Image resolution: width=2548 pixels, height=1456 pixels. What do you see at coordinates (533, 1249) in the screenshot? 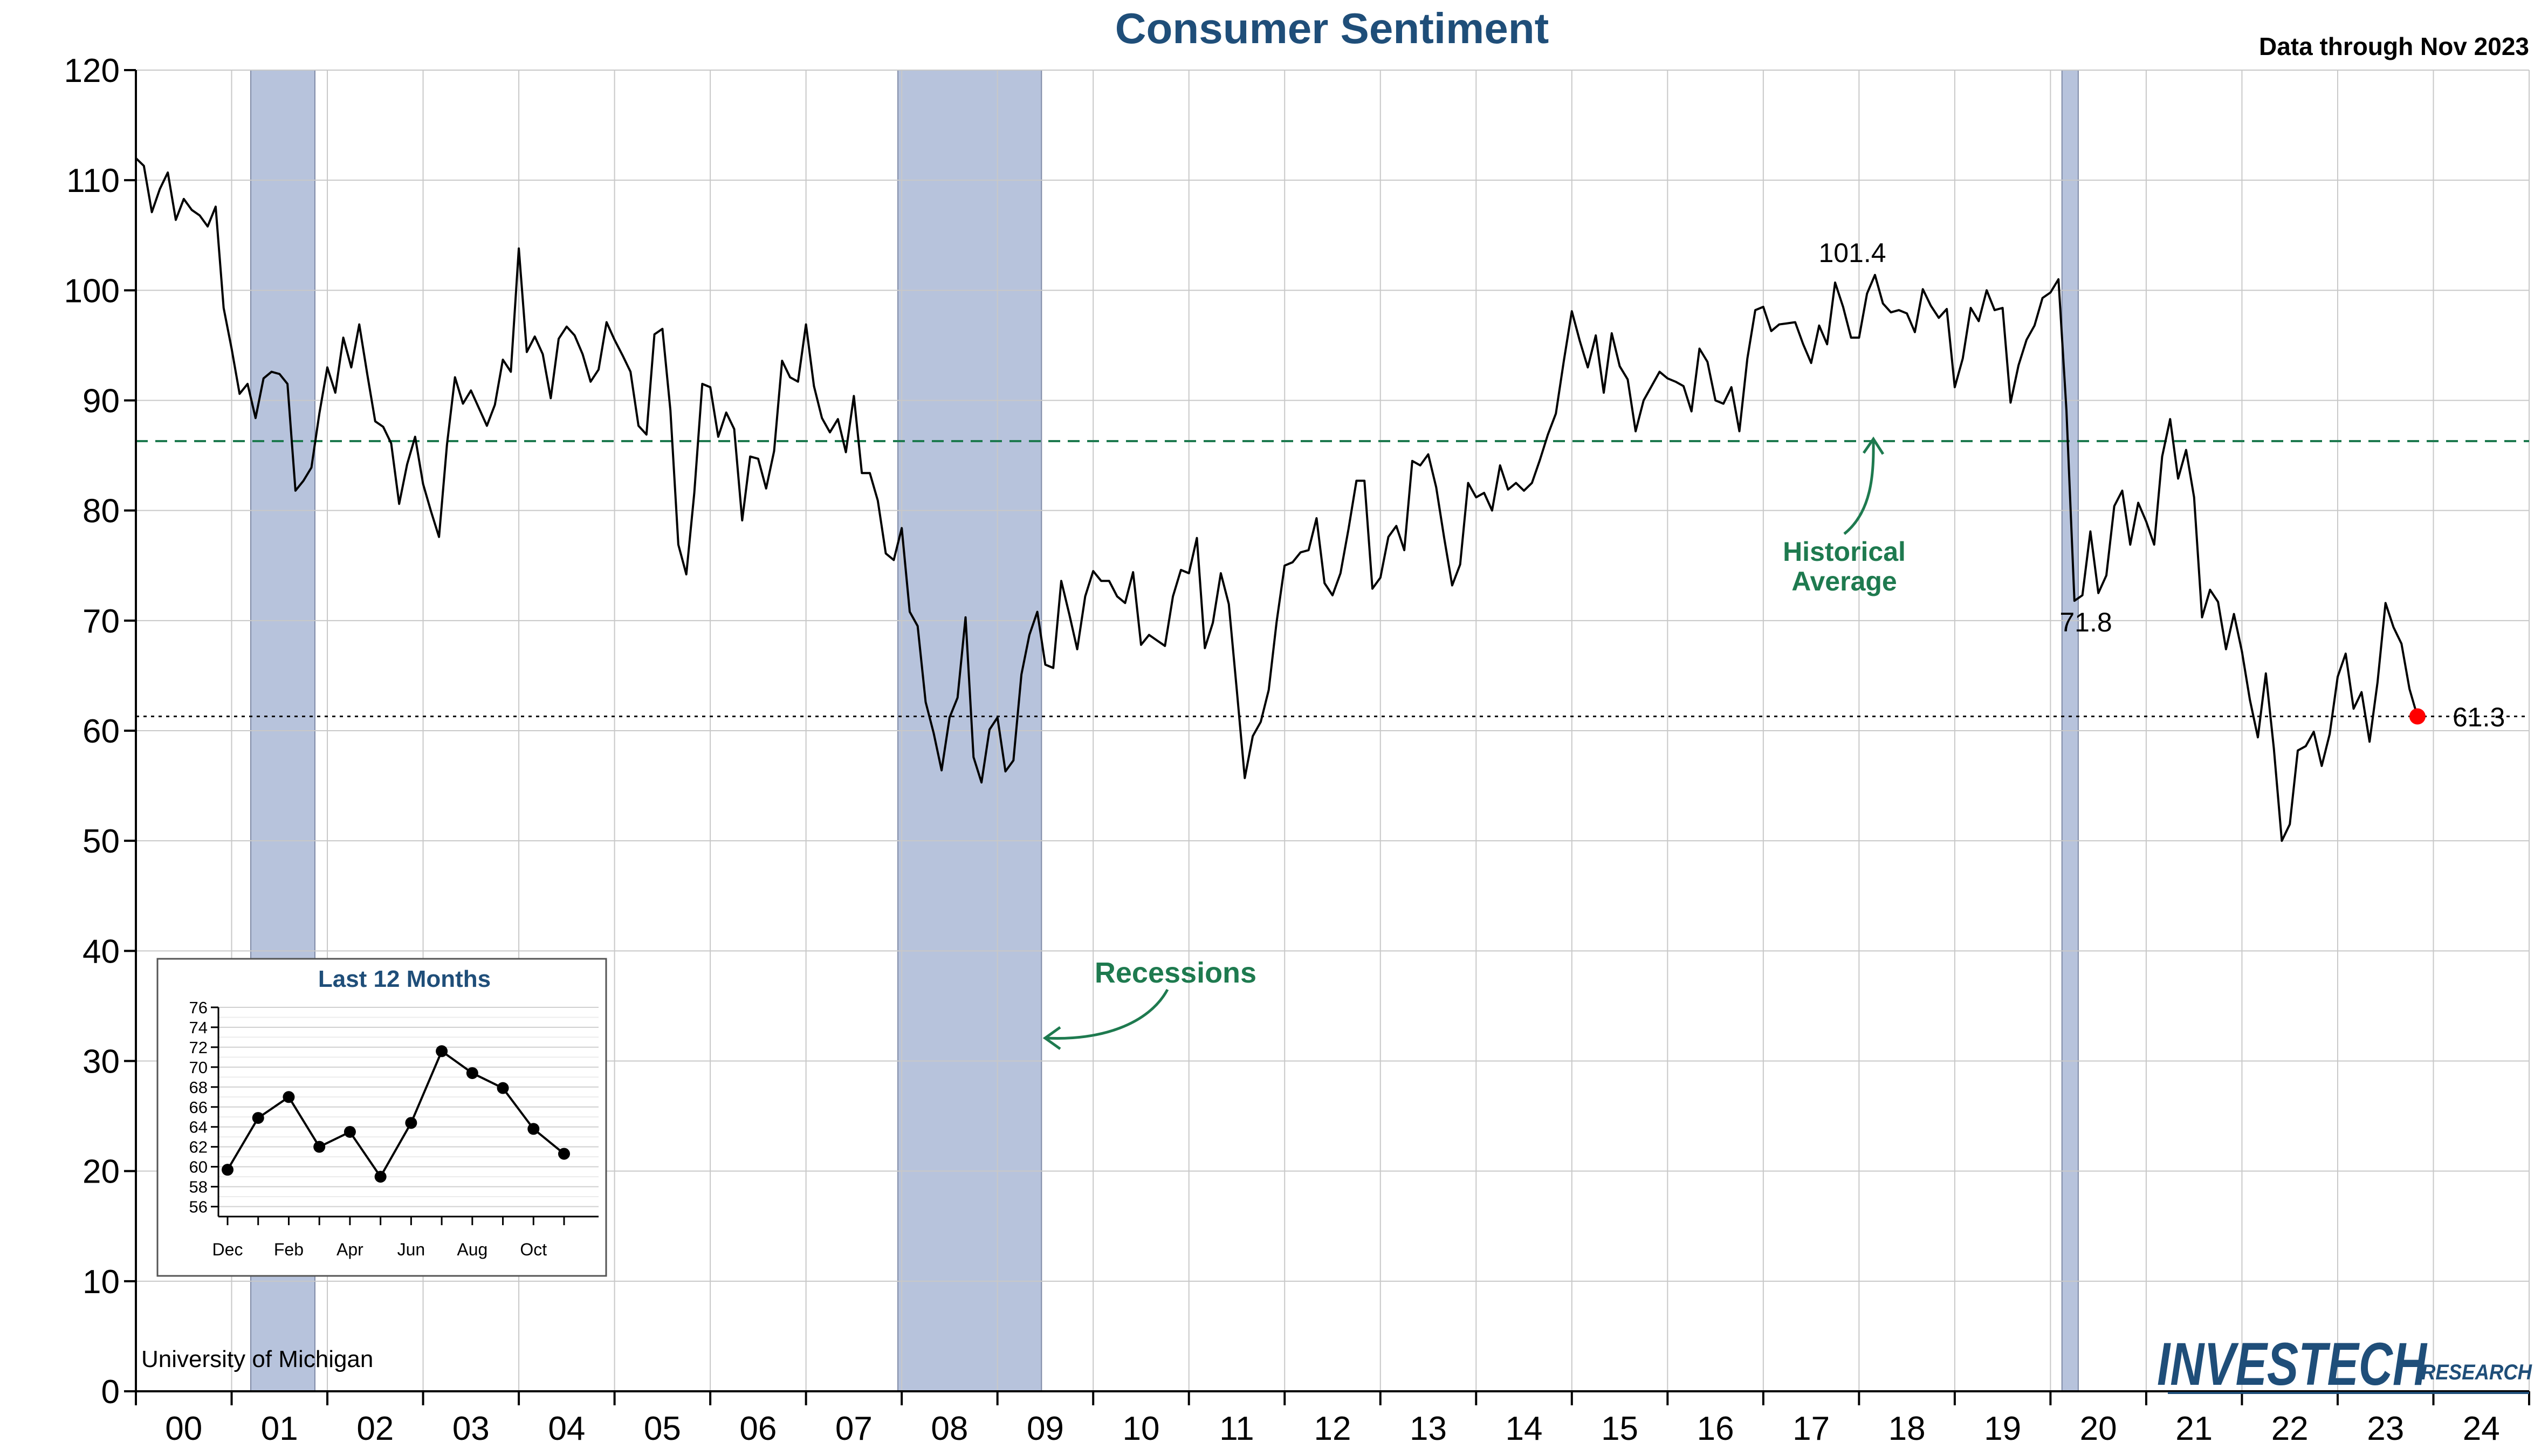
I see `inset-x-tick-label-Oct: Oct` at bounding box center [533, 1249].